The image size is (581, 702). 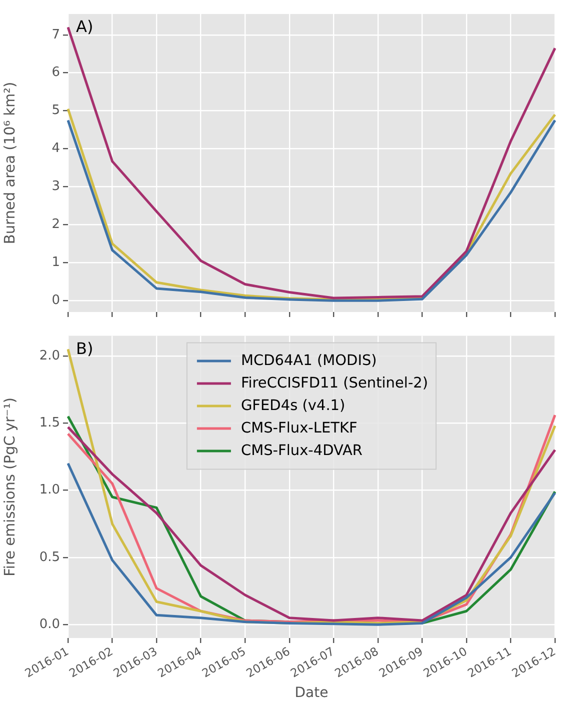 I want to click on y-tick-label: 1, so click(x=56, y=262).